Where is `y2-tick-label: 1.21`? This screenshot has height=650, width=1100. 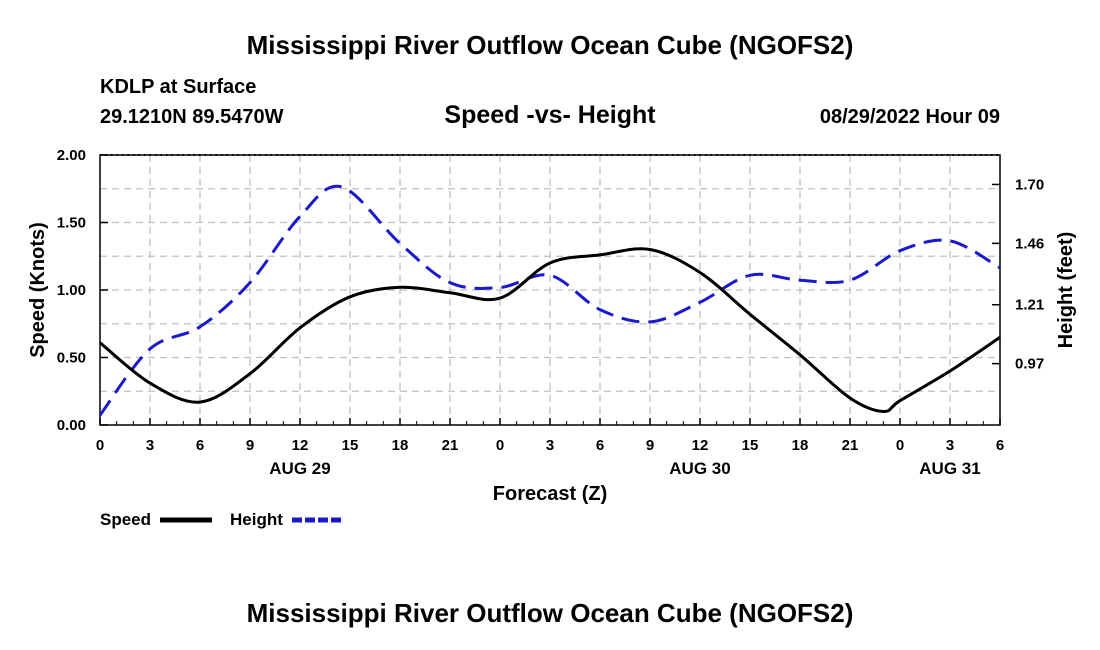
y2-tick-label: 1.21 is located at coordinates (1029, 305).